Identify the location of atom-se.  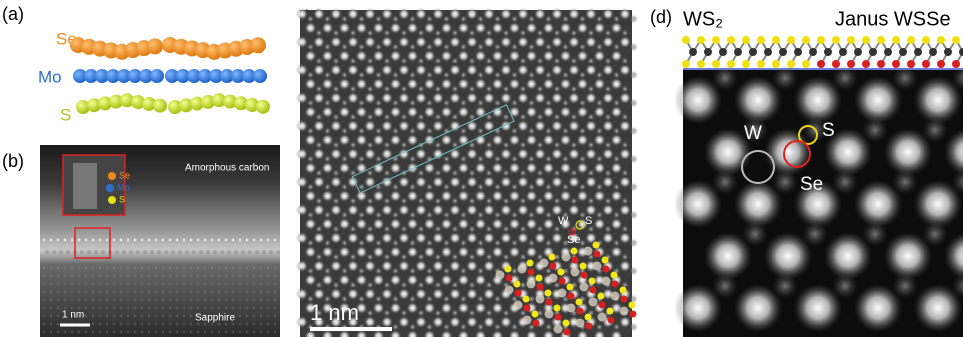
(562, 281).